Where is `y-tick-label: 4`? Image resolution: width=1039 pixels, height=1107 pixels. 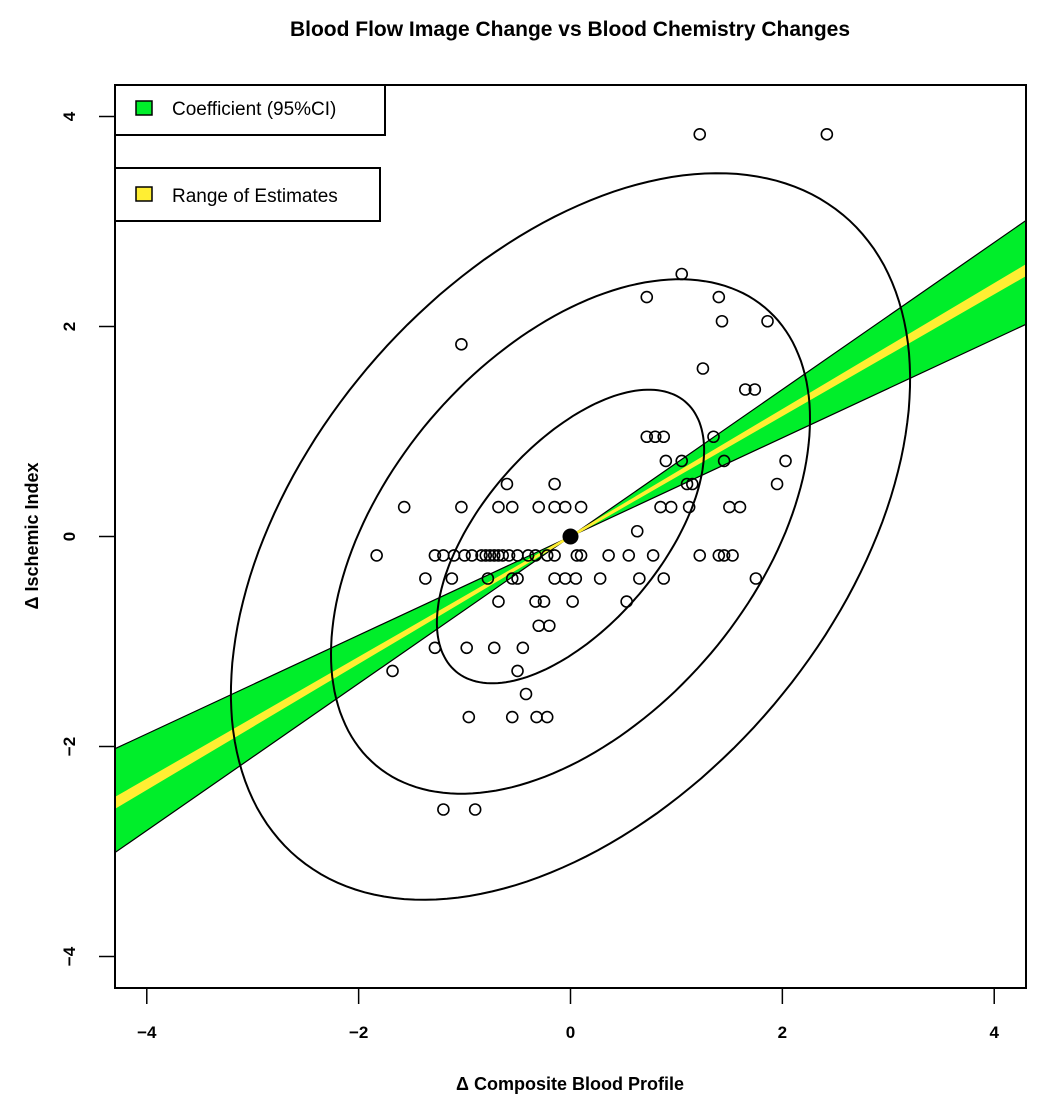 y-tick-label: 4 is located at coordinates (69, 116).